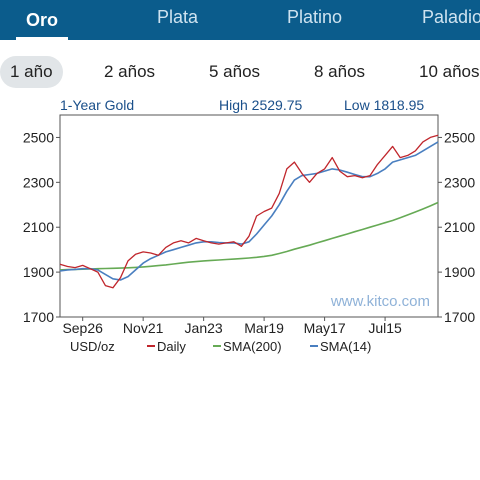 The image size is (480, 480). I want to click on tab-platino: Platino, so click(315, 17).